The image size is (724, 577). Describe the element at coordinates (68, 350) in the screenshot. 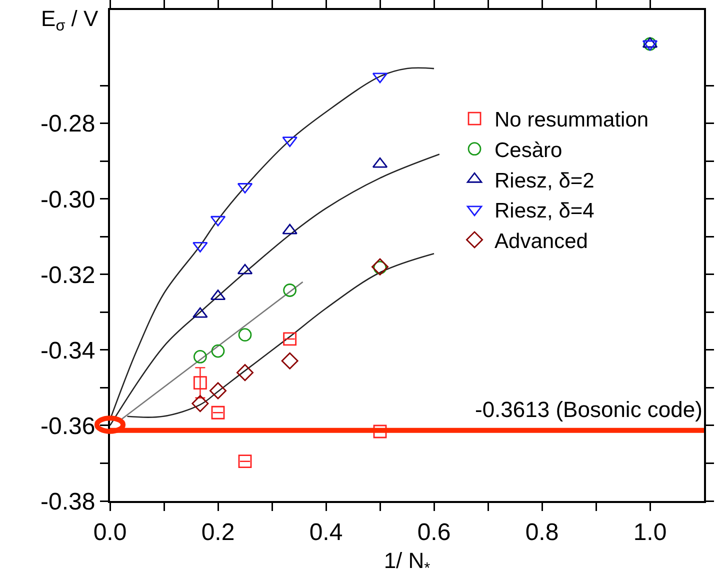

I see `y-tick-label: -0.34` at that location.